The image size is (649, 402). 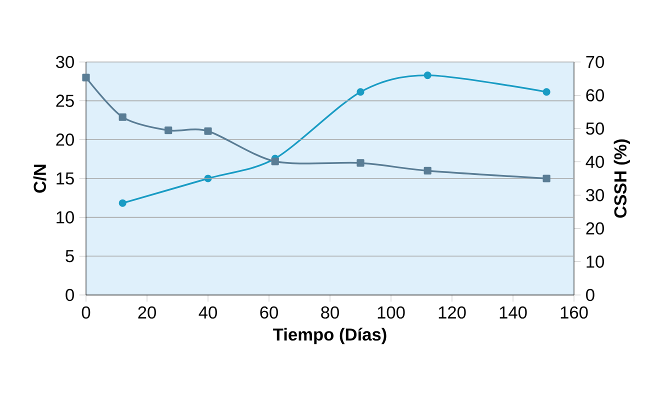 I want to click on x-tick-label: 80, so click(x=330, y=312).